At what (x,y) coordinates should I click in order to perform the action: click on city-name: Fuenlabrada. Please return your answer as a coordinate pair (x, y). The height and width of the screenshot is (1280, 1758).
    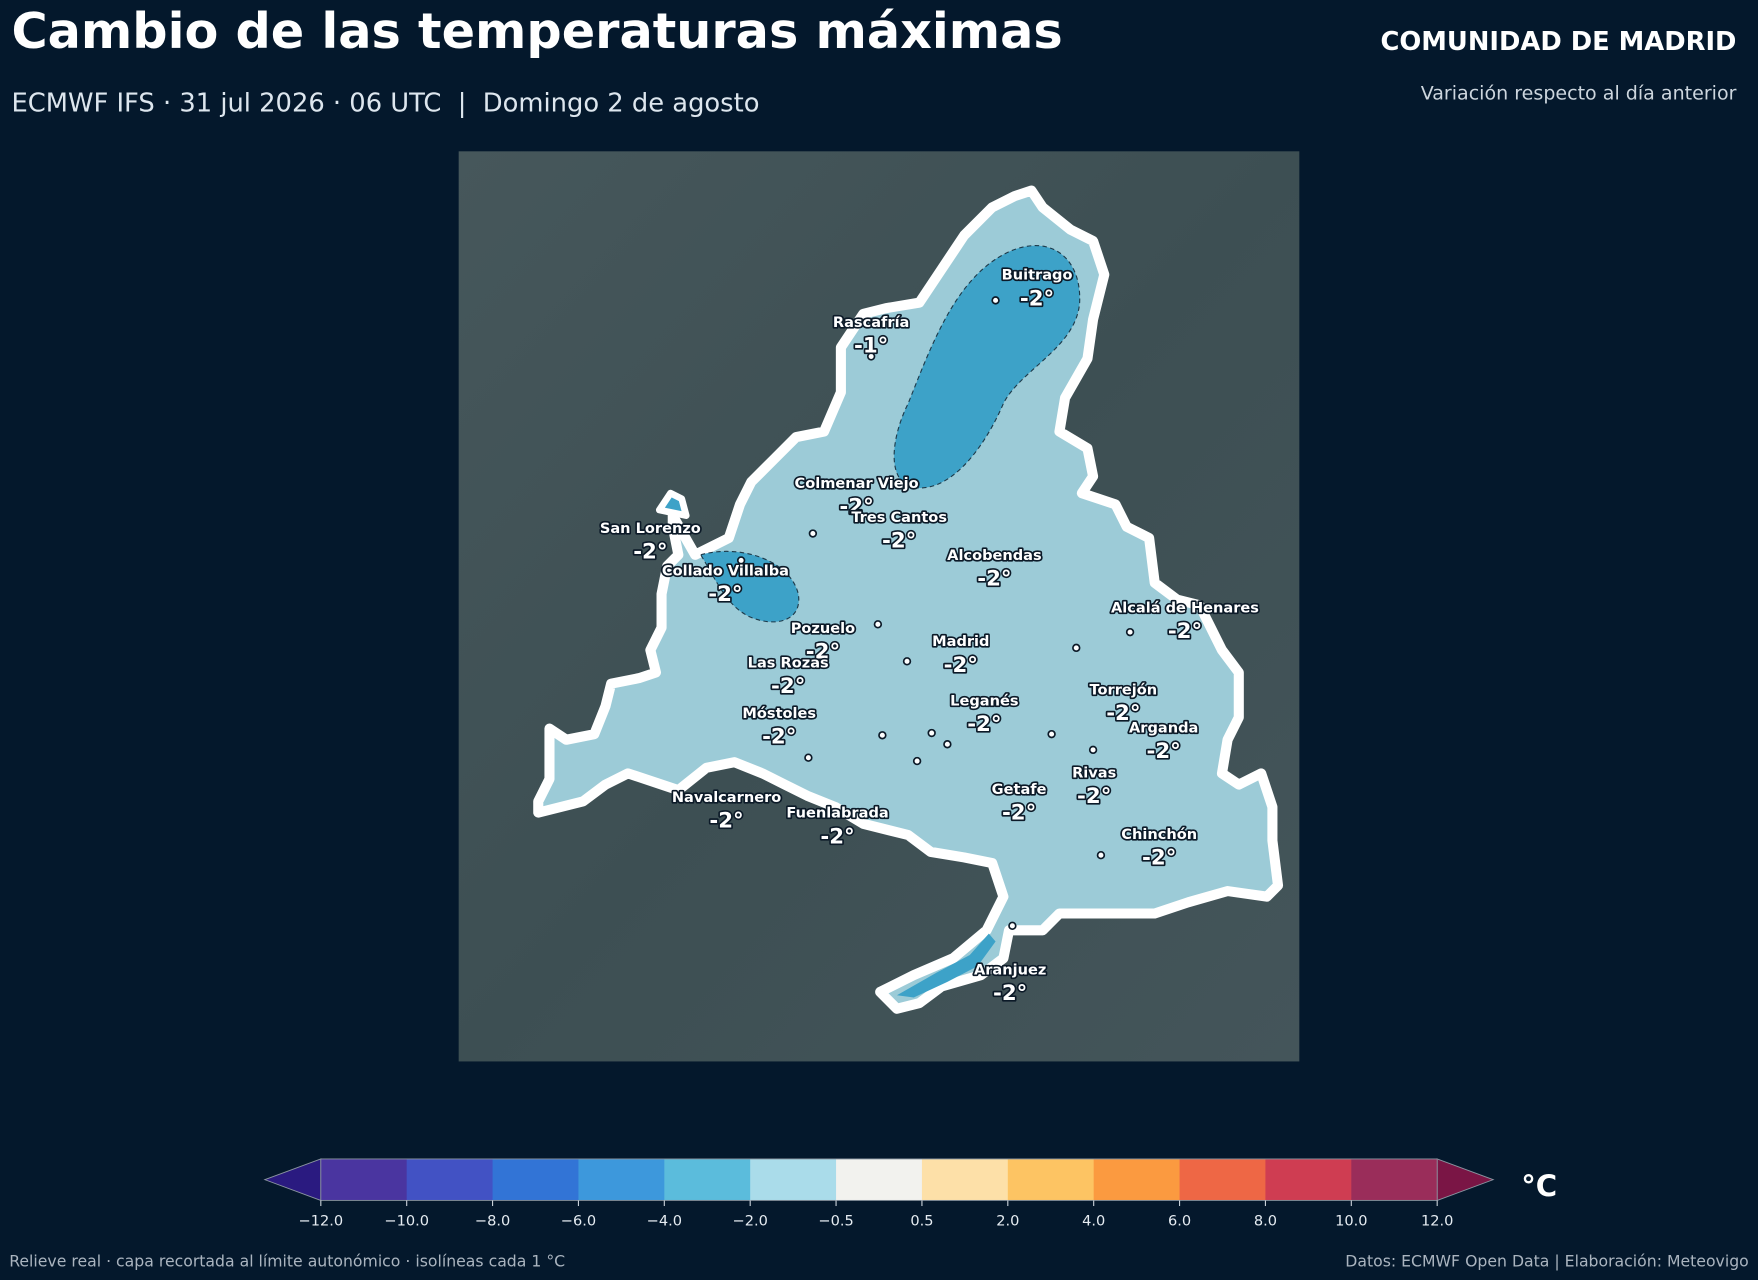
    Looking at the image, I should click on (837, 813).